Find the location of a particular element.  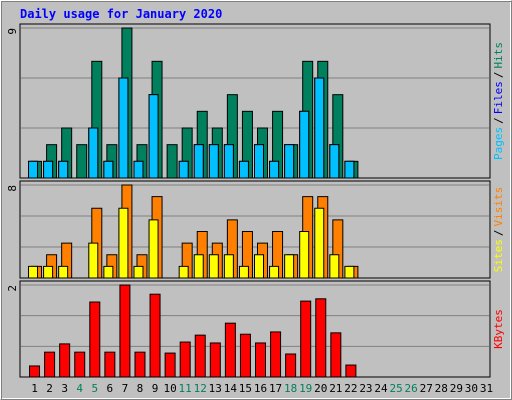

x-tick-label: 30 is located at coordinates (471, 388).